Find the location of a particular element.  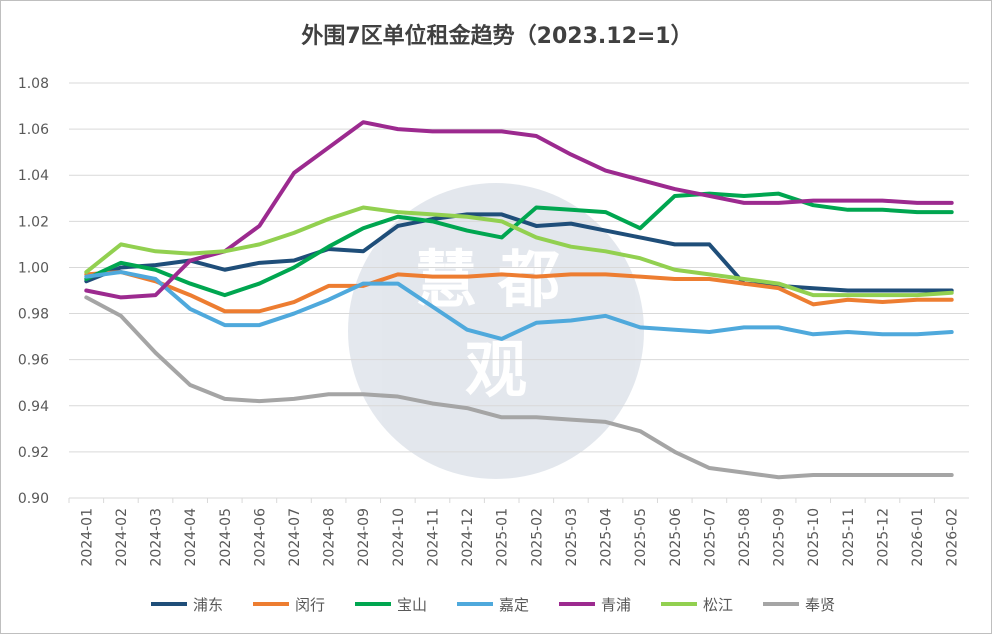

legend-label: 松江 is located at coordinates (718, 605).